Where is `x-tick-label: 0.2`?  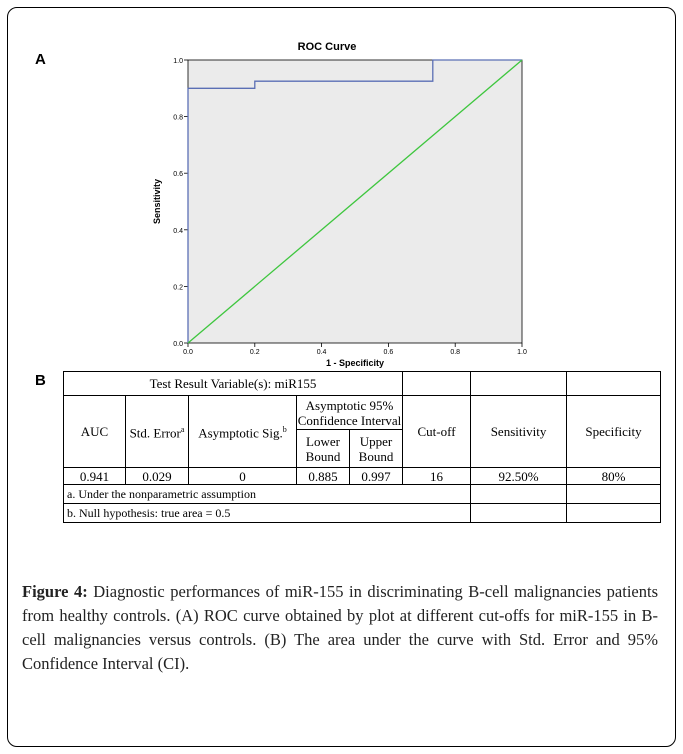
x-tick-label: 0.2 is located at coordinates (255, 352).